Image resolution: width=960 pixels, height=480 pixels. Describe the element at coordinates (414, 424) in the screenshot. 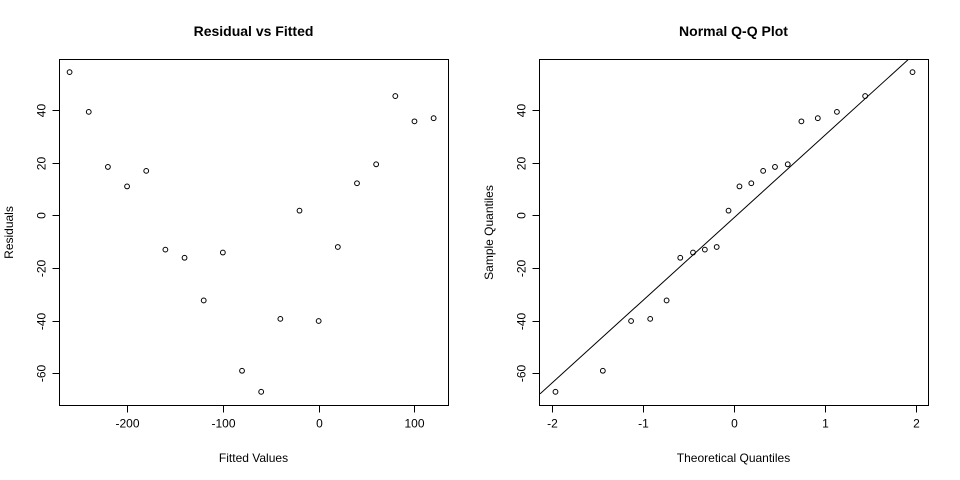

I see `x-tick-label: 100` at that location.